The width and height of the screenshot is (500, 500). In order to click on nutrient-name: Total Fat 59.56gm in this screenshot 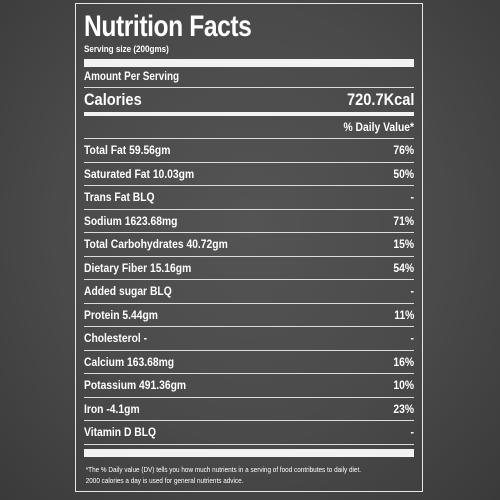, I will do `click(127, 150)`.